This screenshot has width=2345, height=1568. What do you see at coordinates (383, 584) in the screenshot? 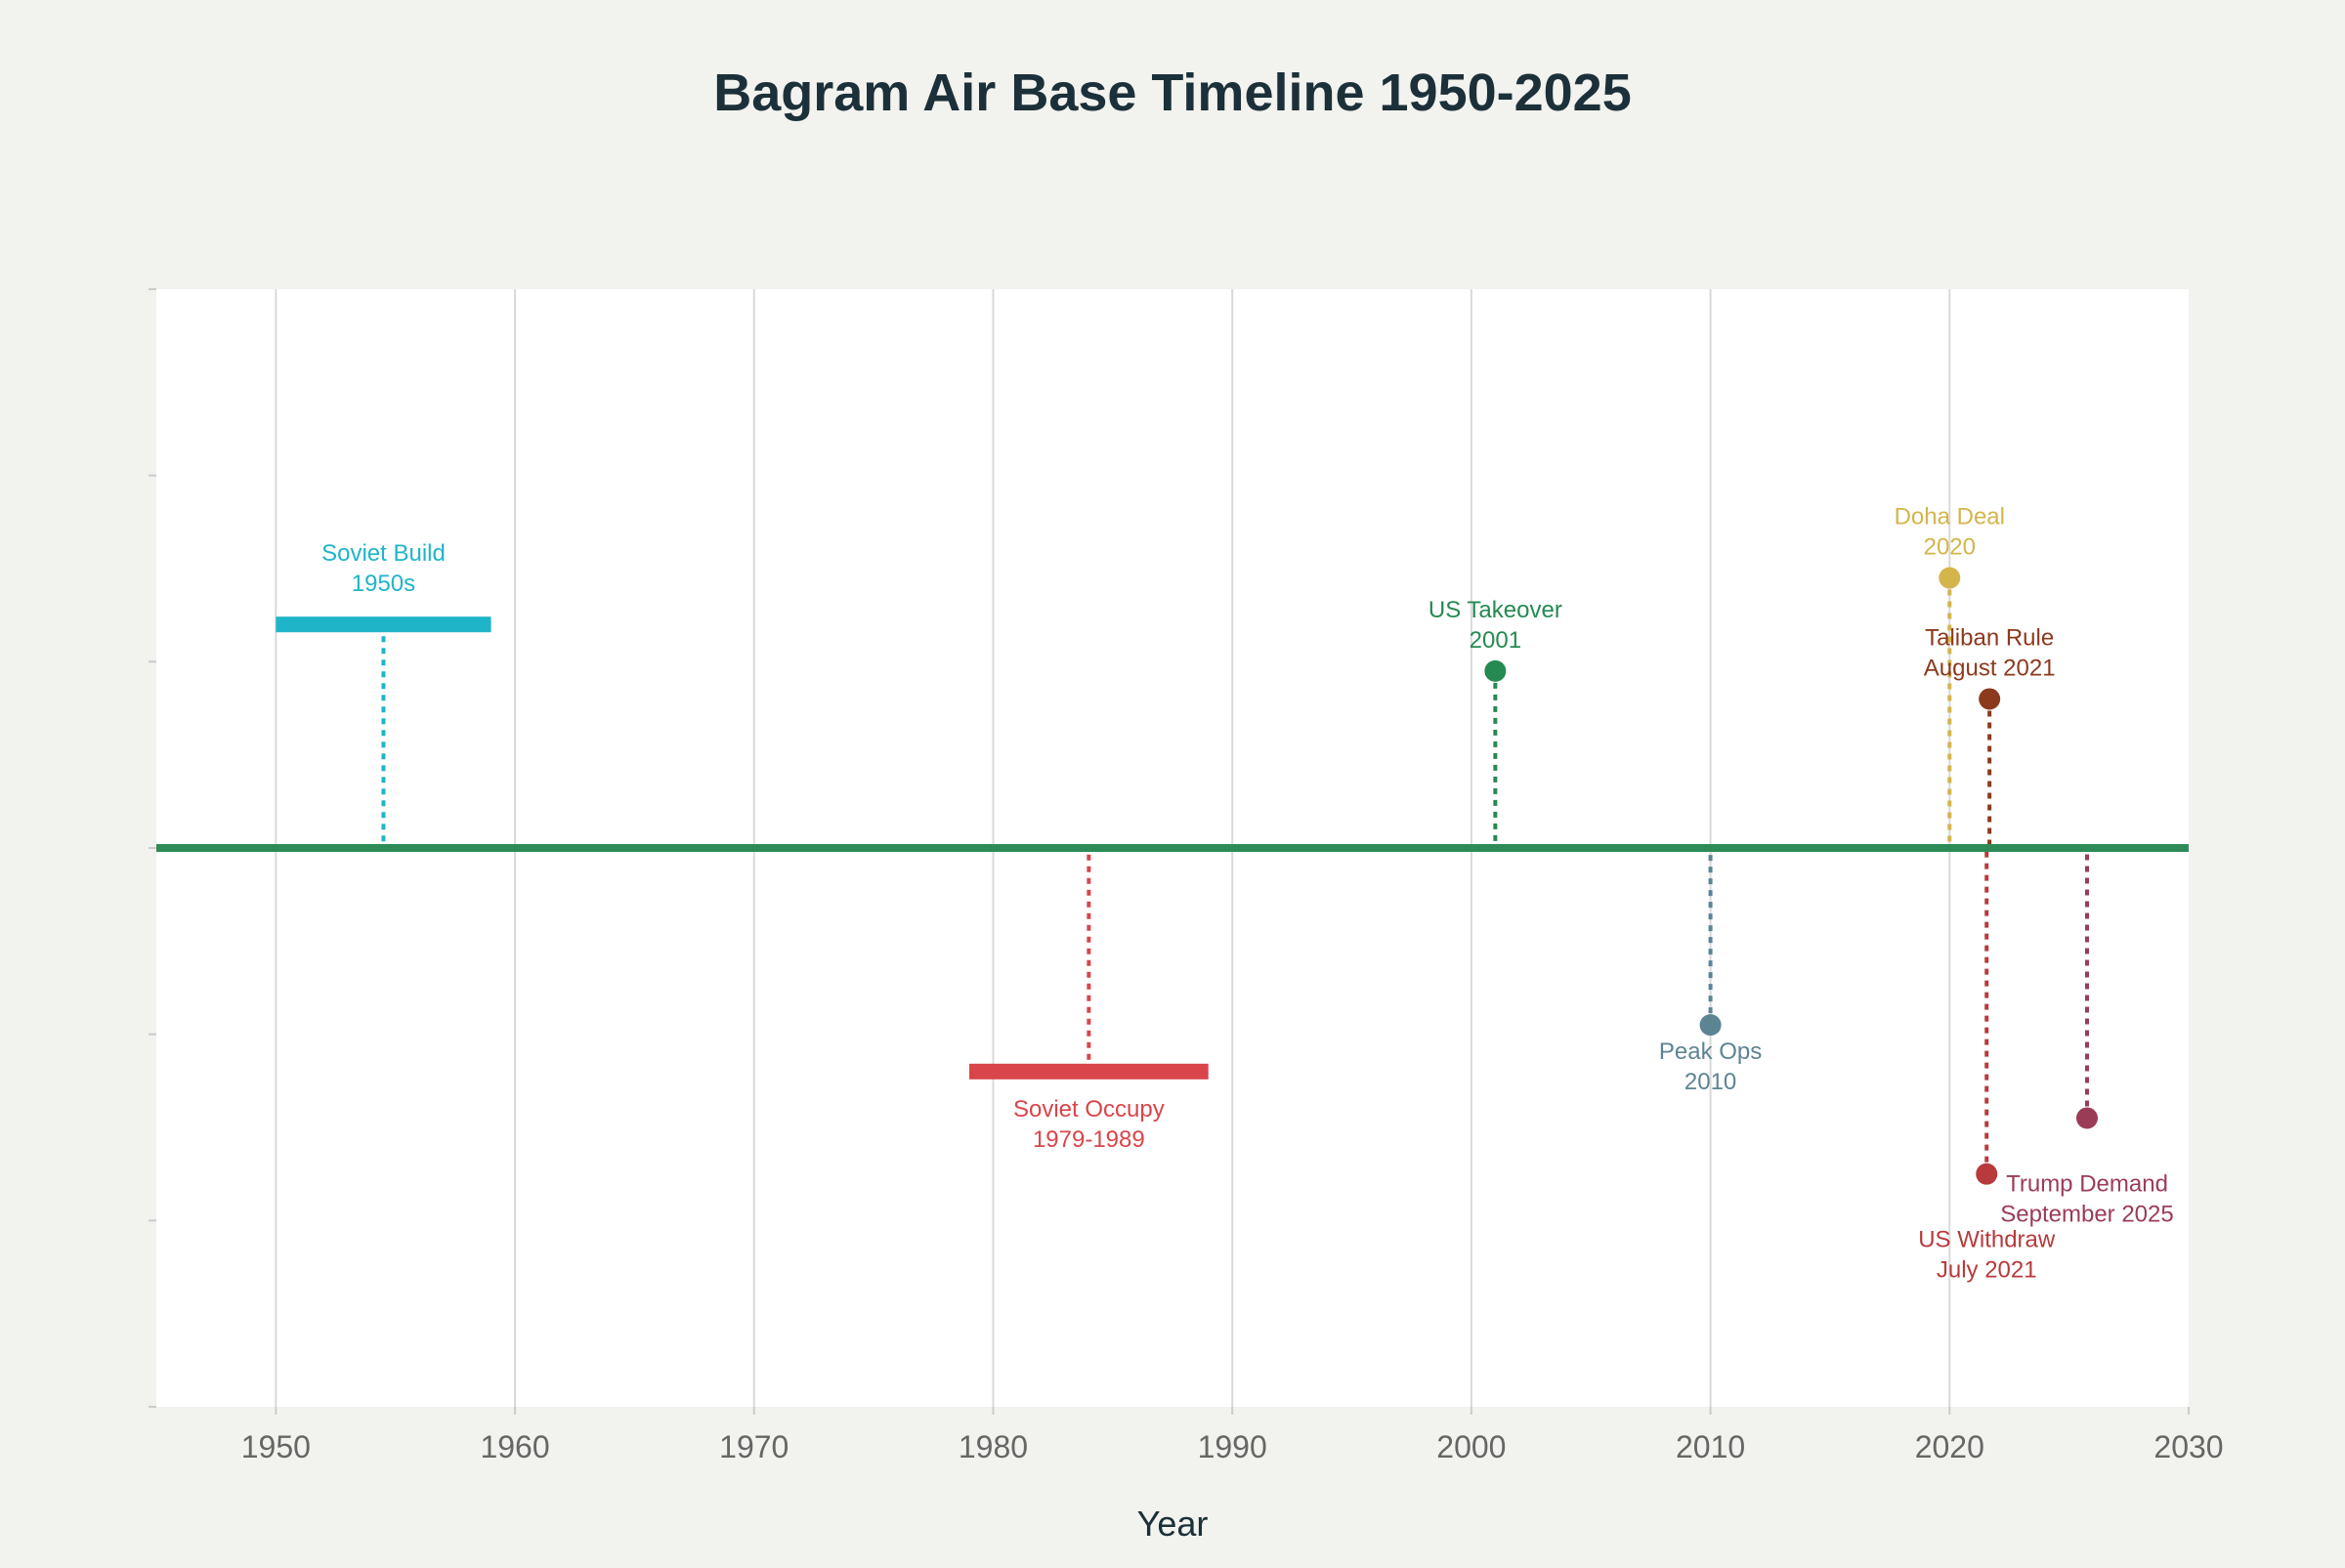
I see `span-sublabel: 1950s` at bounding box center [383, 584].